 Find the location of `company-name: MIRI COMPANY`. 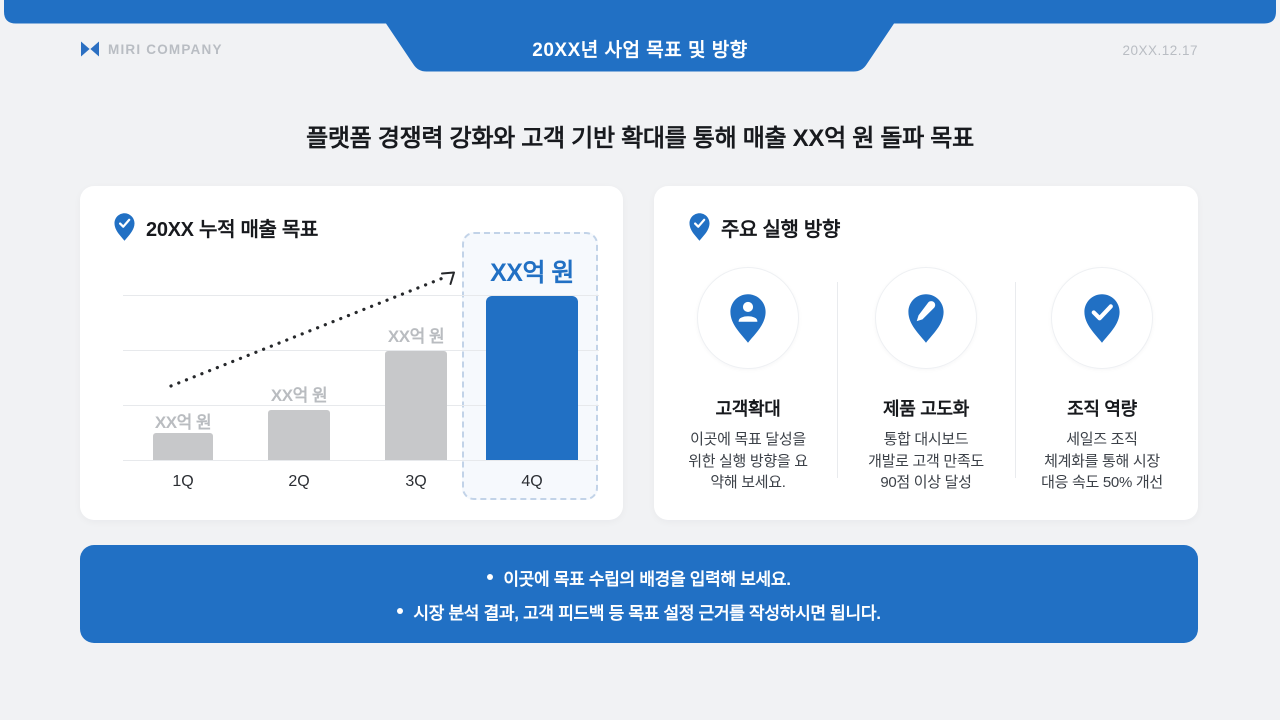

company-name: MIRI COMPANY is located at coordinates (165, 49).